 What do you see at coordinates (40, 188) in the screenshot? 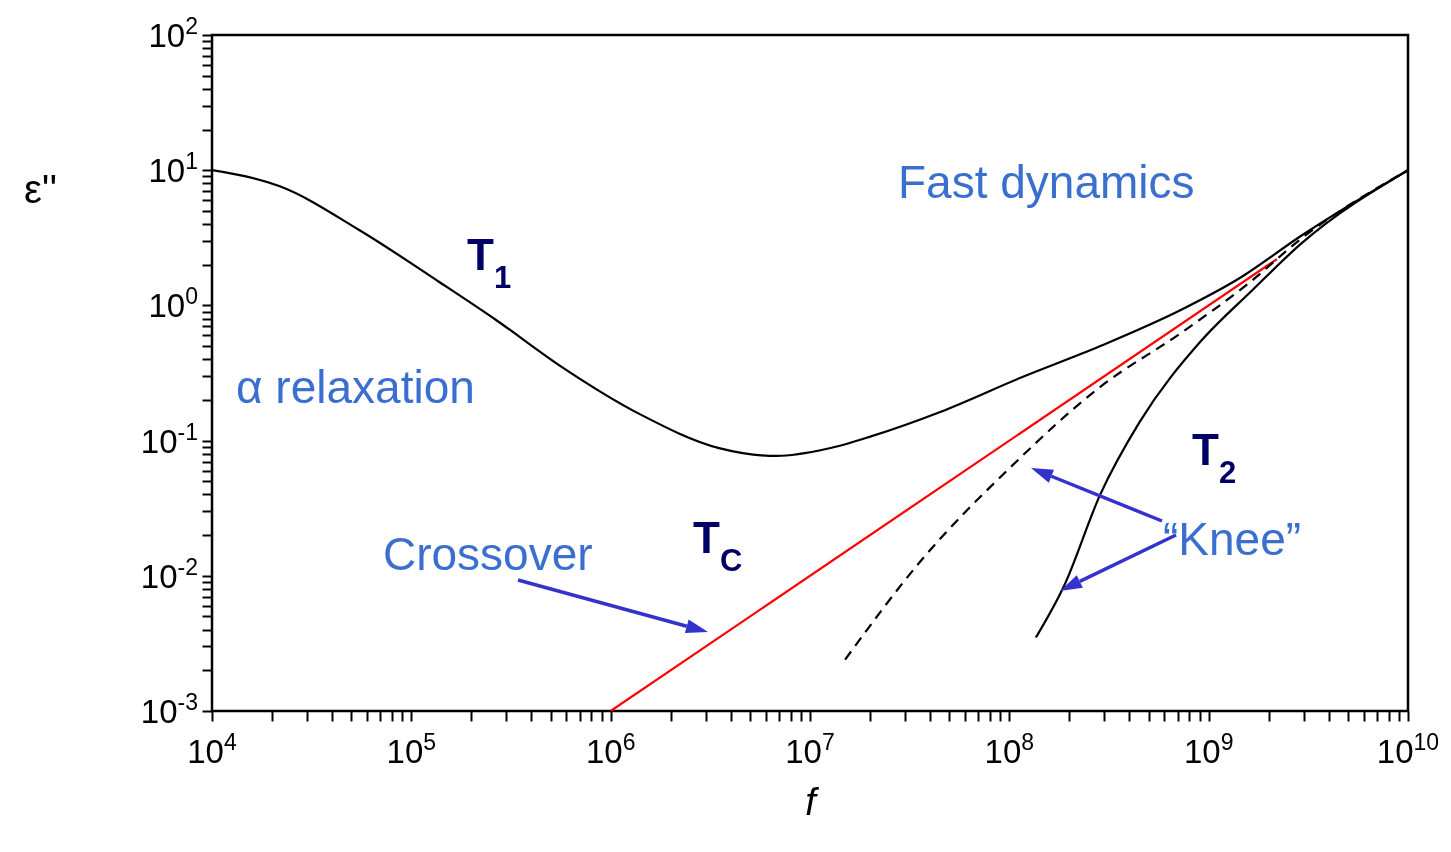
I see `y-axis-title: ε''` at bounding box center [40, 188].